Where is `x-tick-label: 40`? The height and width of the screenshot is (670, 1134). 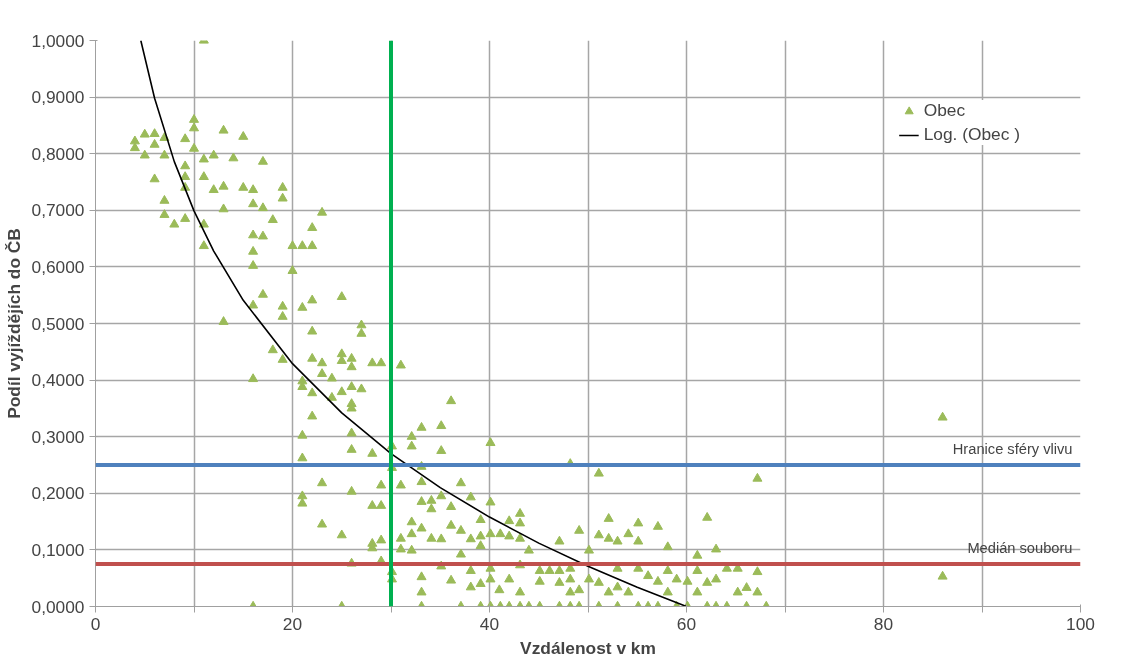 x-tick-label: 40 is located at coordinates (489, 623).